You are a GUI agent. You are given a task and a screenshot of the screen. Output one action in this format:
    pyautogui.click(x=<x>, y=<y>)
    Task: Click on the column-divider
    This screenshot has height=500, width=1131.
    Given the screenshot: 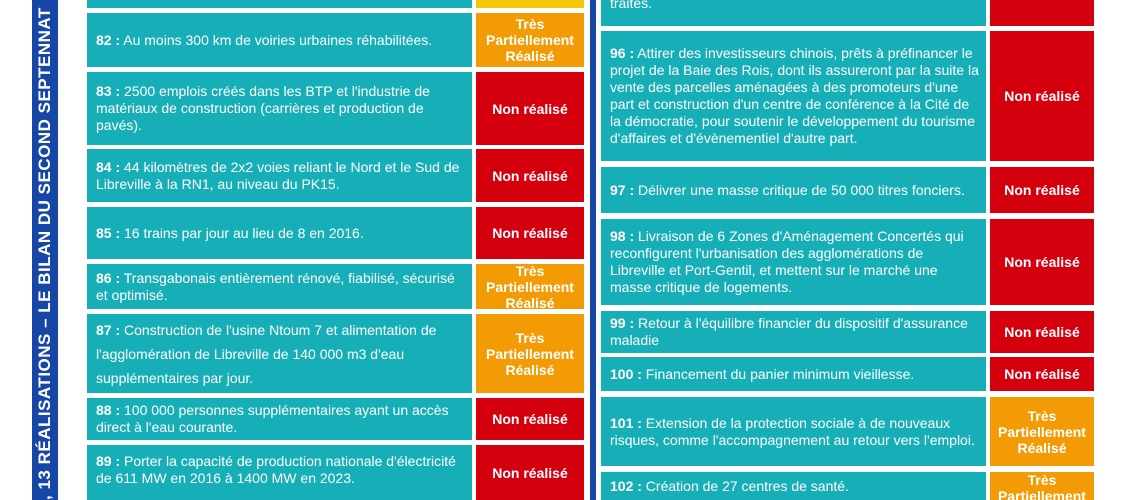 What is the action you would take?
    pyautogui.click(x=593, y=250)
    